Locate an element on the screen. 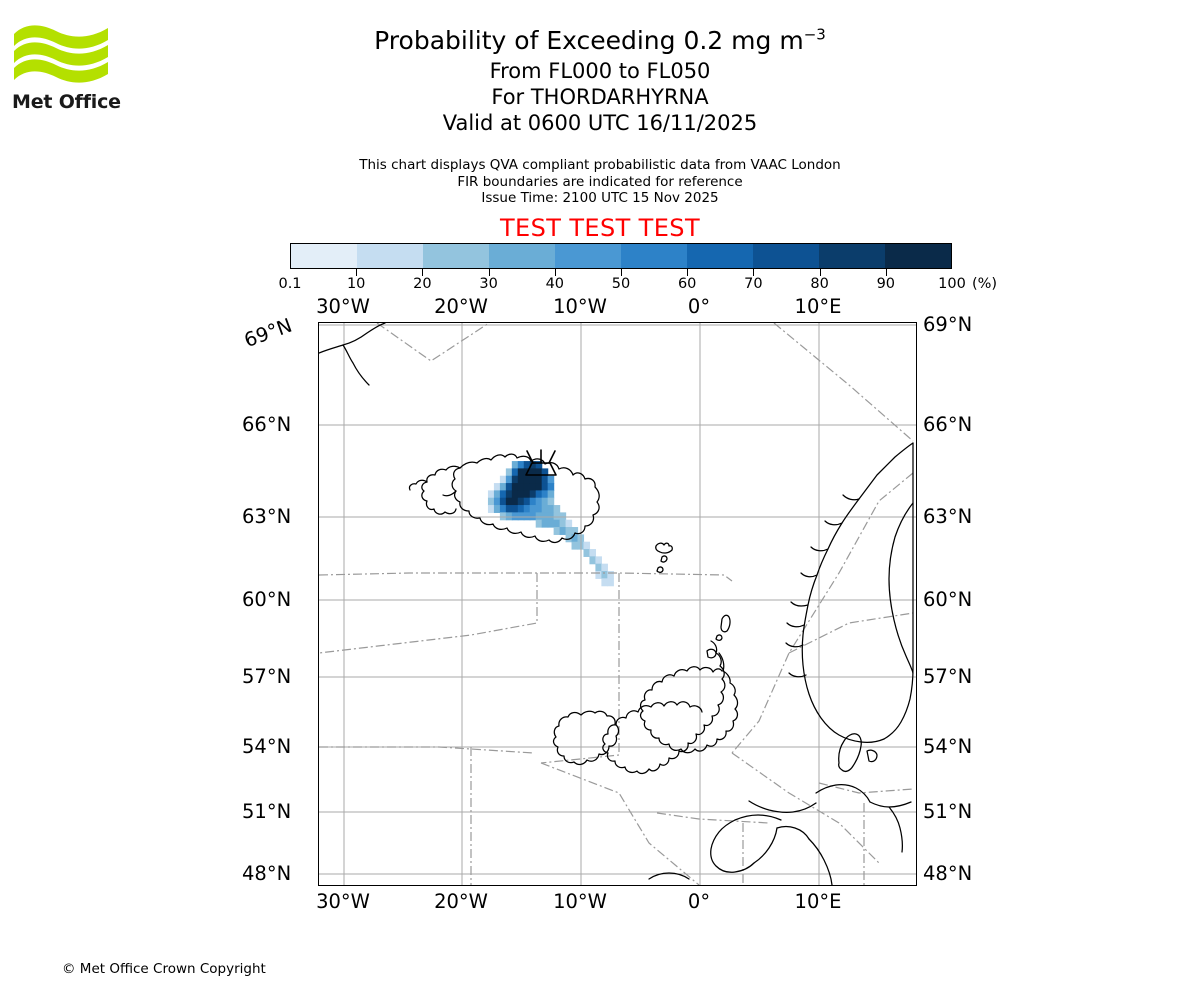 The image size is (1200, 1000). colorbar-label-50: 50 is located at coordinates (621, 284).